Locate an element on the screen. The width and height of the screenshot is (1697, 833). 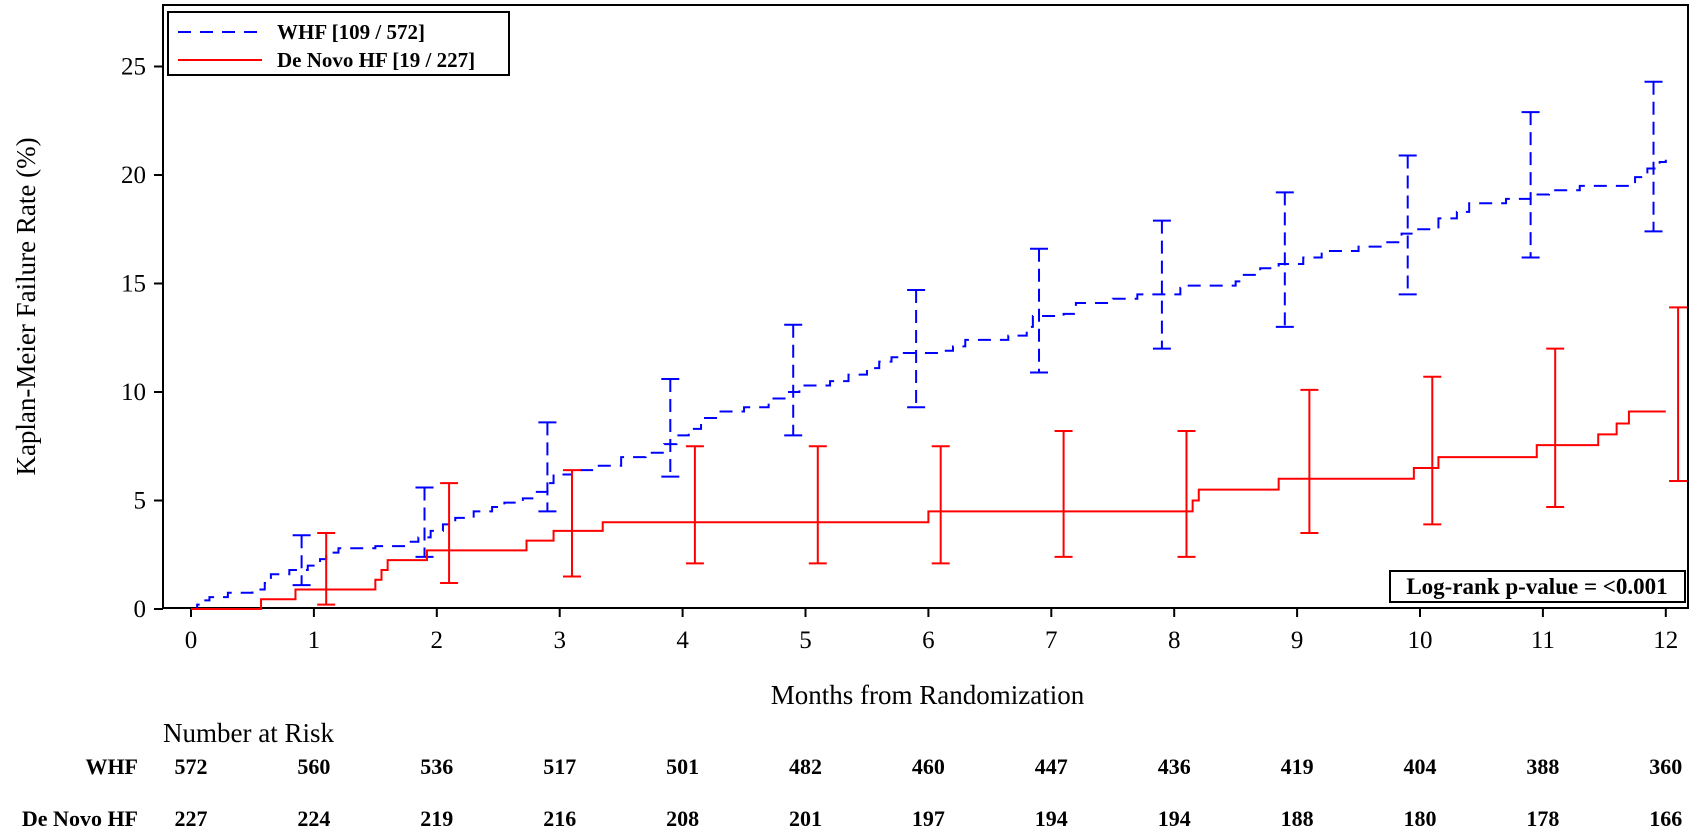
risk-count: 208 is located at coordinates (682, 818).